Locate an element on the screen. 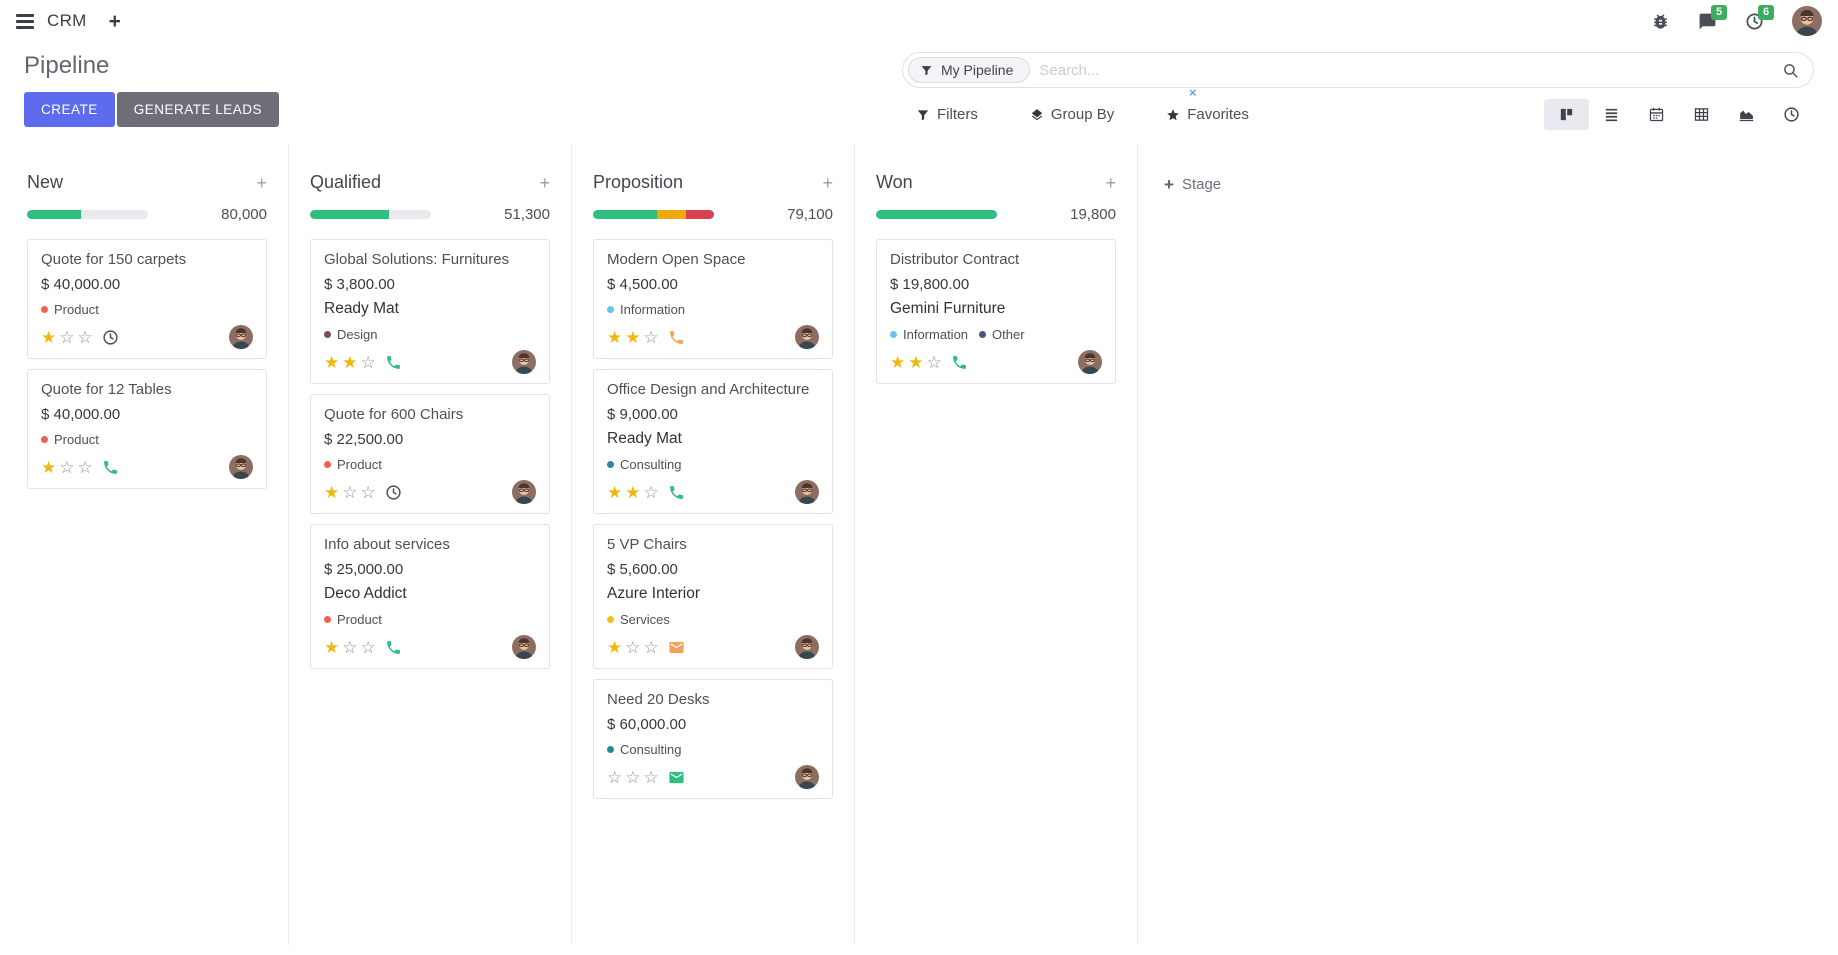  card-tag: Other is located at coordinates (1002, 334).